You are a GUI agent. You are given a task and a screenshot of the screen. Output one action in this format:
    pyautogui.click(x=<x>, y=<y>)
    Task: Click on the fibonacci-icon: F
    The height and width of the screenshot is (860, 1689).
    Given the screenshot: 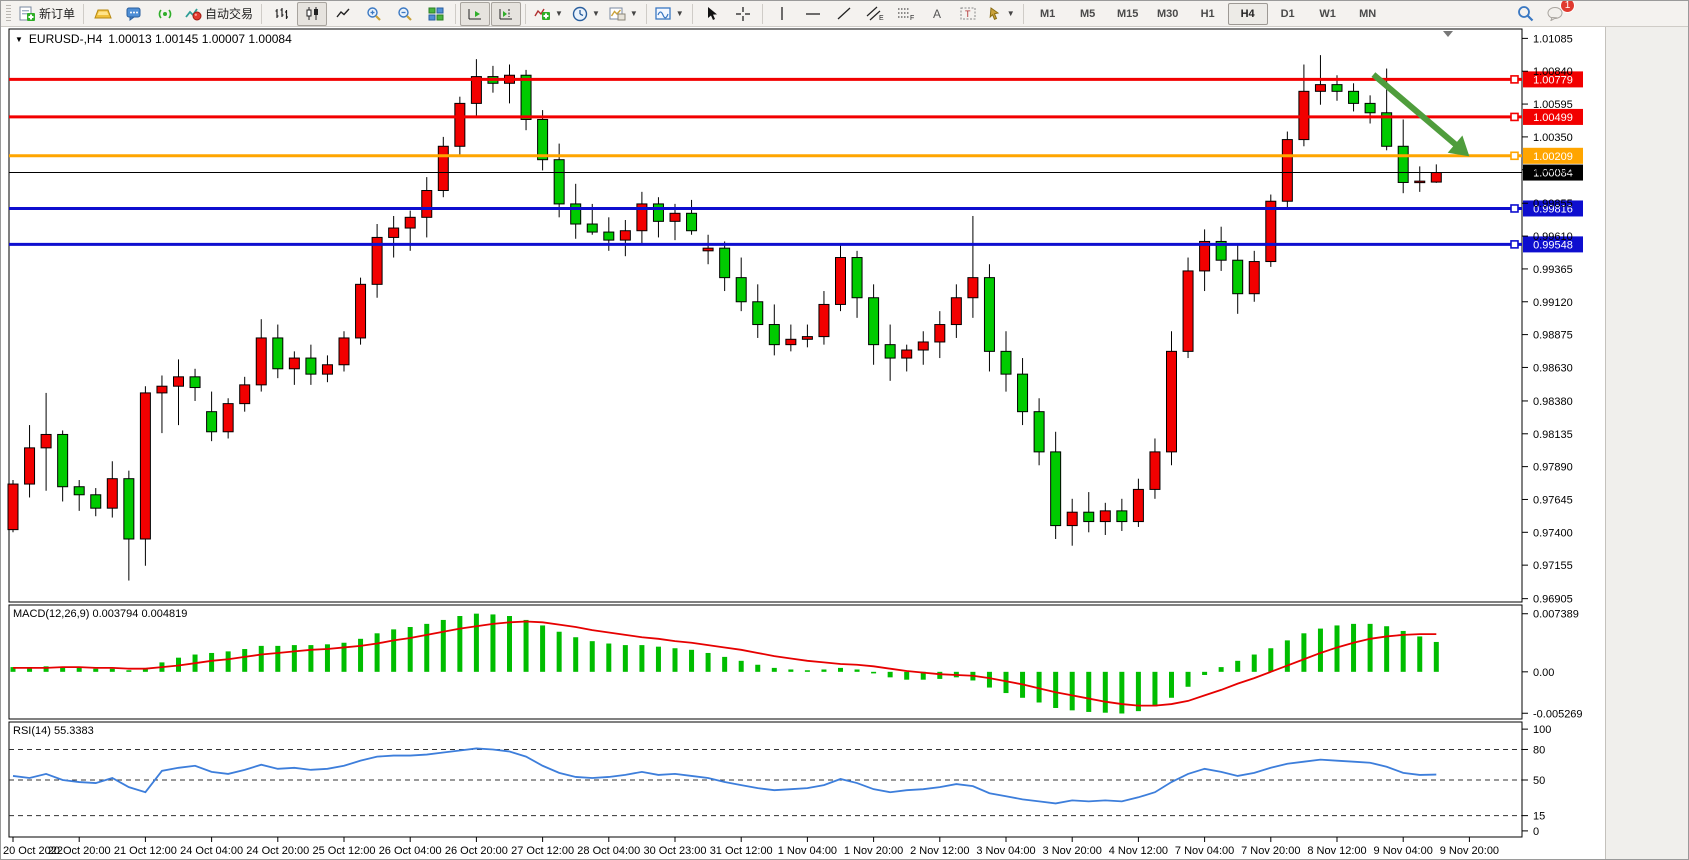 What is the action you would take?
    pyautogui.click(x=905, y=14)
    